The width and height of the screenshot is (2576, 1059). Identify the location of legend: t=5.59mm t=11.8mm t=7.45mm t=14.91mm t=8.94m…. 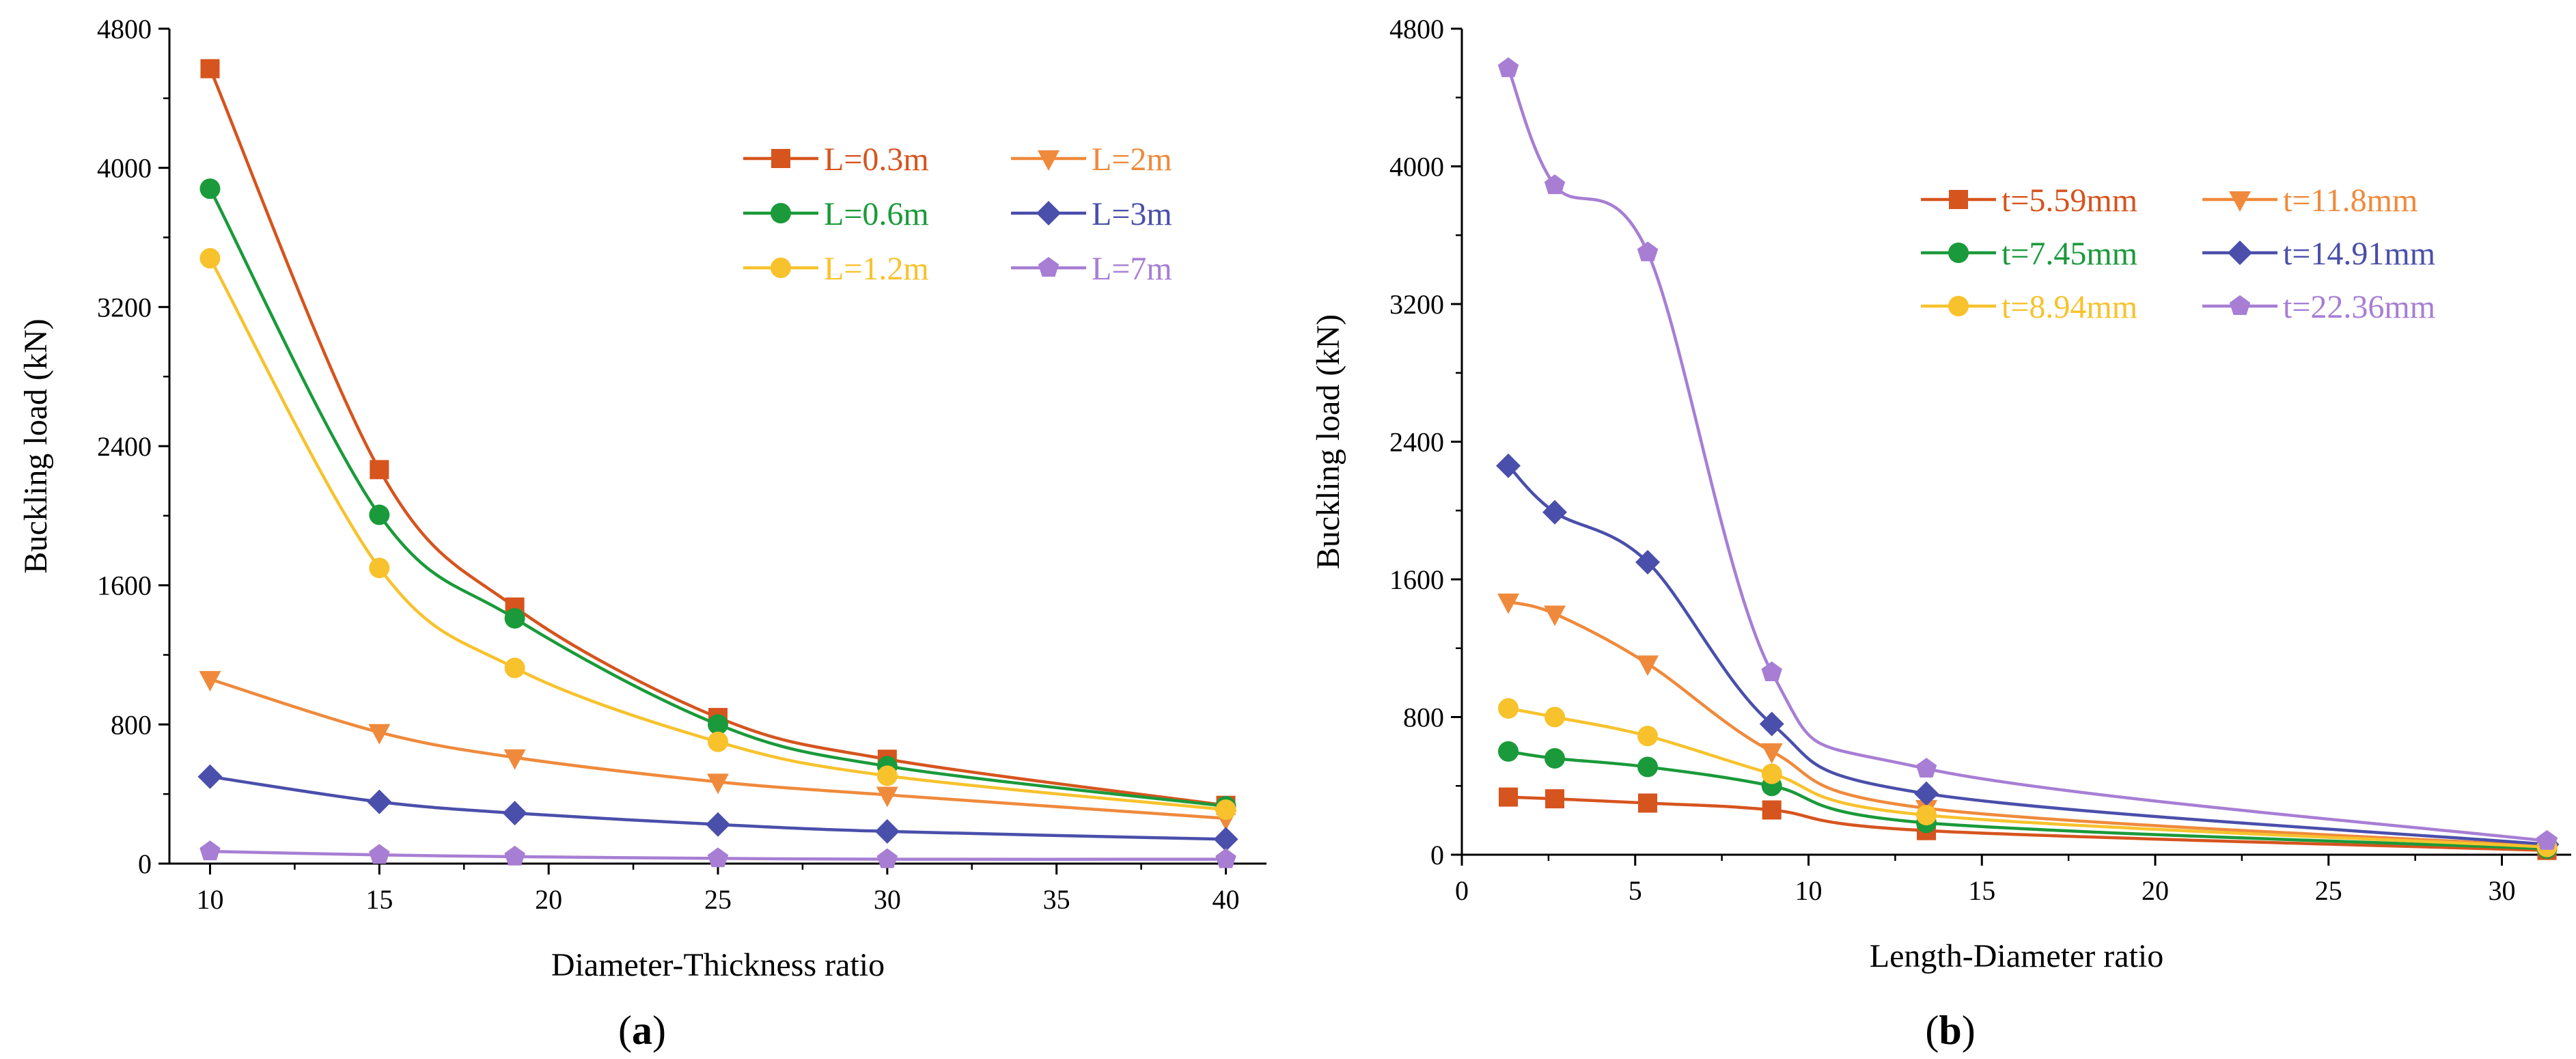
(2178, 253).